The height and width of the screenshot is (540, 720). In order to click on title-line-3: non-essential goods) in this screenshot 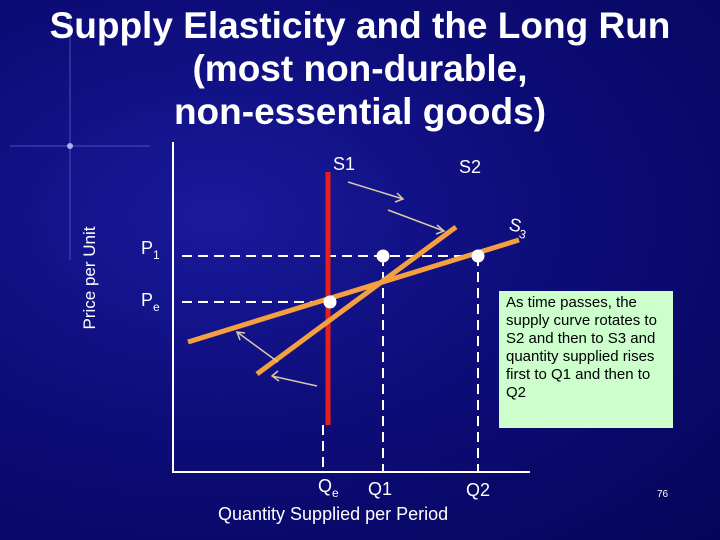, I will do `click(360, 111)`.